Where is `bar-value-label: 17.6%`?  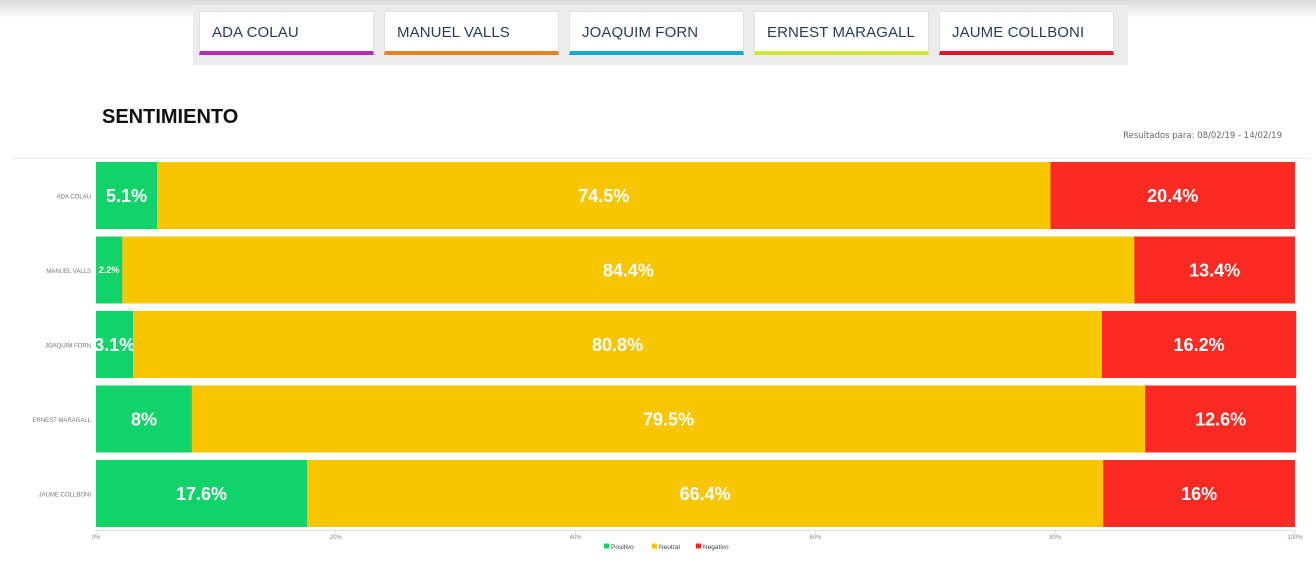 bar-value-label: 17.6% is located at coordinates (201, 494).